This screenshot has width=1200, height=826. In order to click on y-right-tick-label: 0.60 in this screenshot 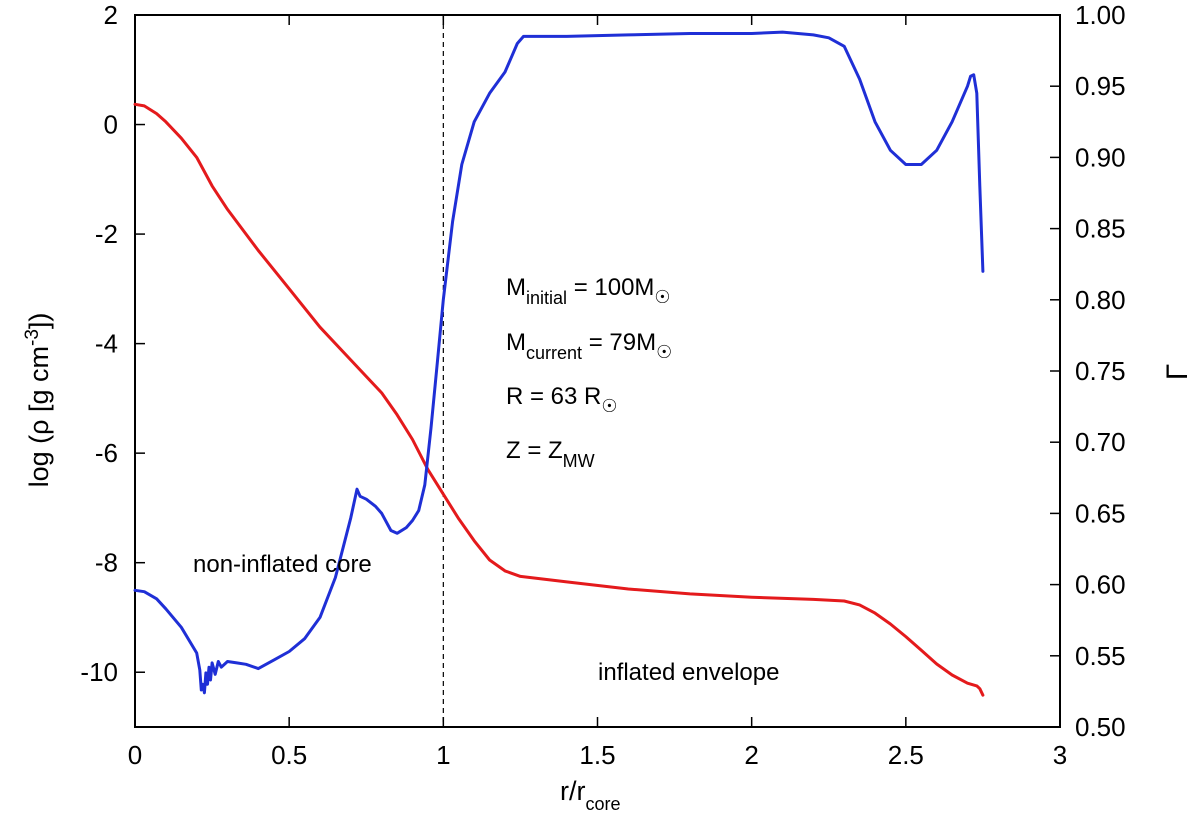, I will do `click(1100, 585)`.